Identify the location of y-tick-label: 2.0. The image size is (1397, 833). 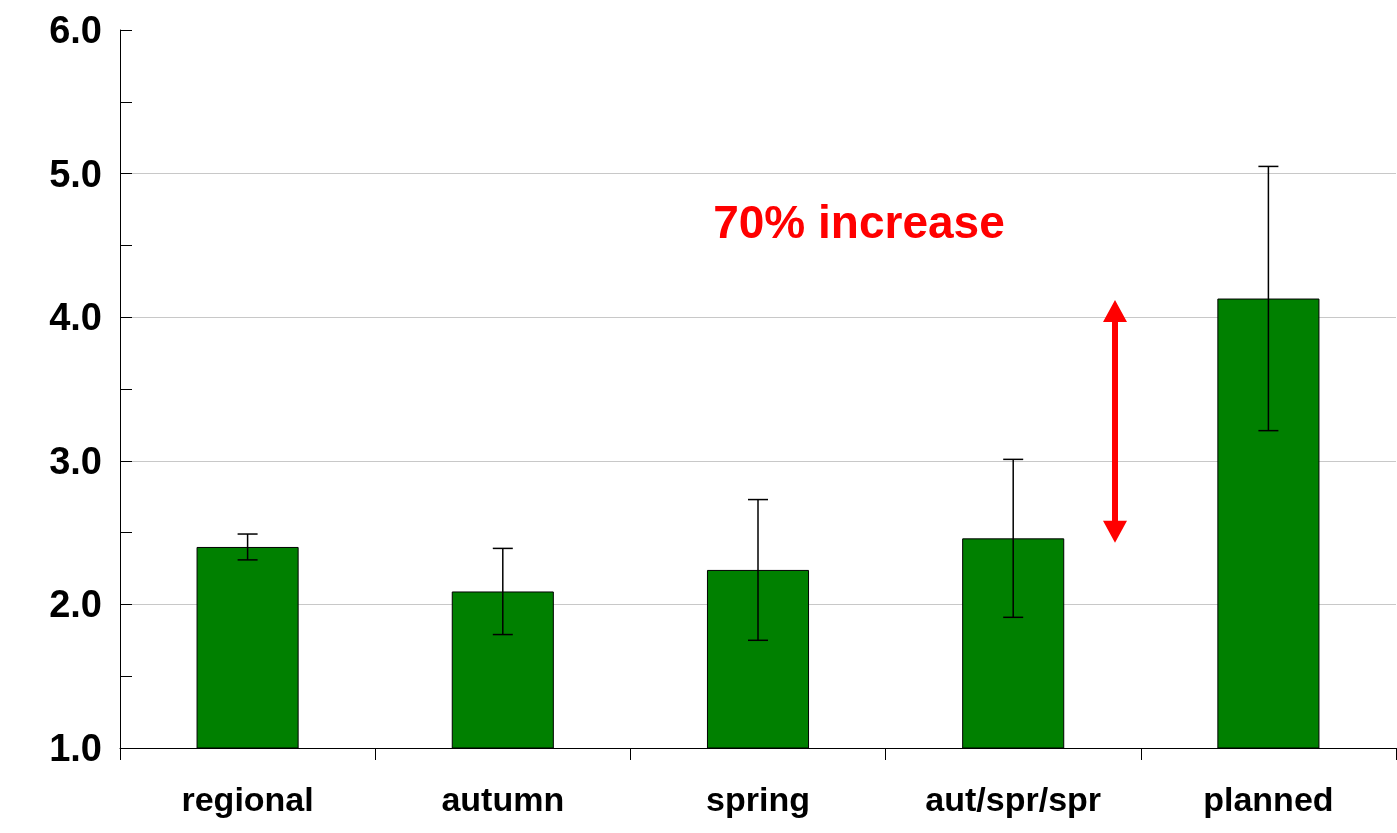
(75, 604).